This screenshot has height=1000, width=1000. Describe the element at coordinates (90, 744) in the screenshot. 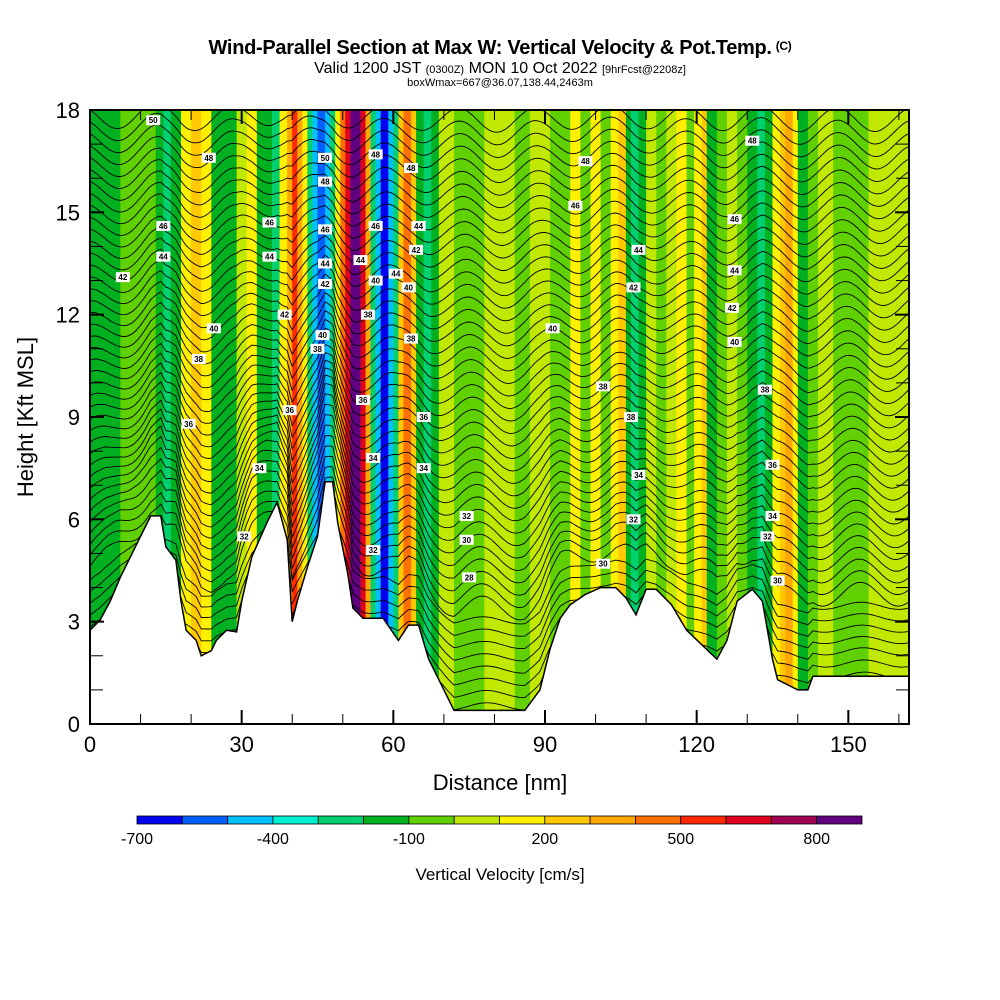

I see `x-tick-label: 0` at that location.